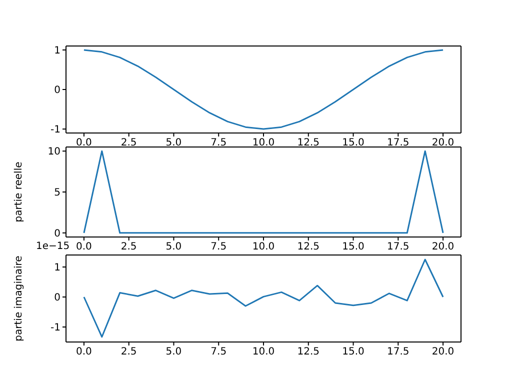 The height and width of the screenshot is (384, 512). What do you see at coordinates (53, 246) in the screenshot?
I see `text: 1e−15` at bounding box center [53, 246].